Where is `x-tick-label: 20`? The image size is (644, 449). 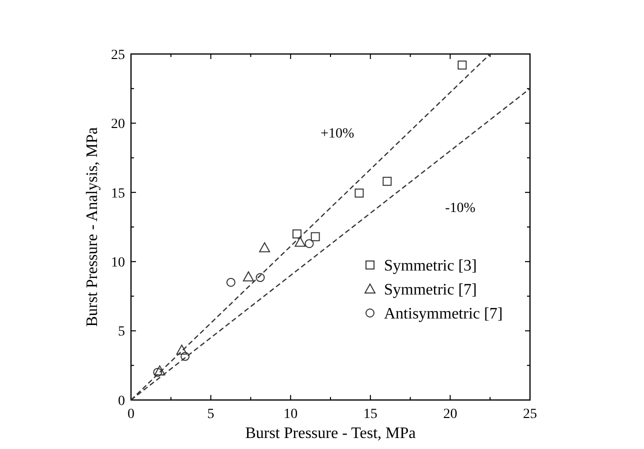
x-tick-label: 20 is located at coordinates (450, 414).